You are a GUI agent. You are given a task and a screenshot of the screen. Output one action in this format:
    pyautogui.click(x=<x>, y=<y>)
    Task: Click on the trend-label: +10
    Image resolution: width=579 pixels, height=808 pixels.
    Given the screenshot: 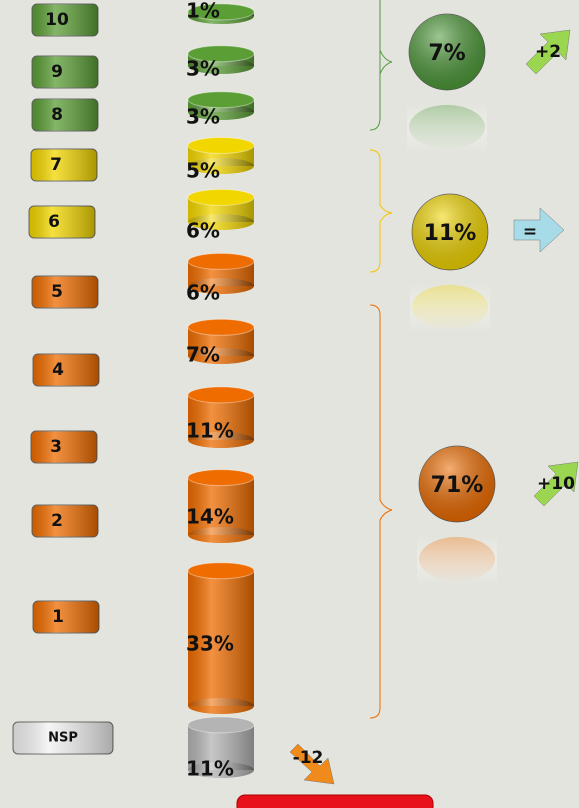 What is the action you would take?
    pyautogui.click(x=556, y=484)
    